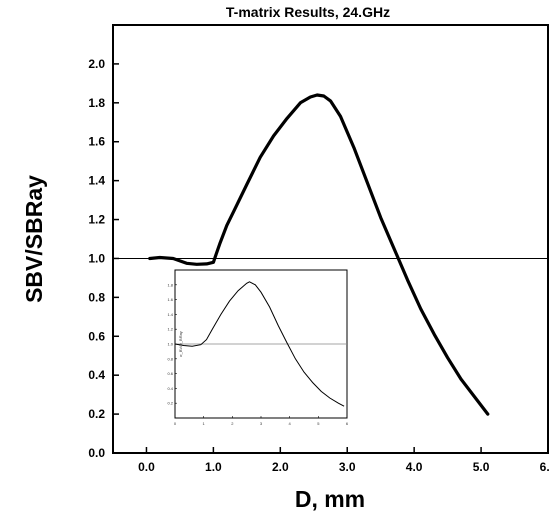 Image resolution: width=550 pixels, height=519 pixels. What do you see at coordinates (330, 499) in the screenshot?
I see `x-axis-title: D, mm` at bounding box center [330, 499].